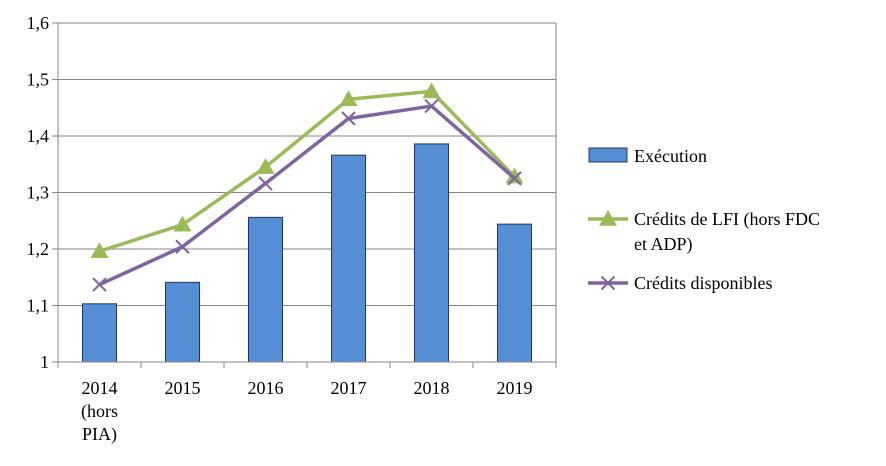  I want to click on x-tick-label: 2016, so click(266, 388).